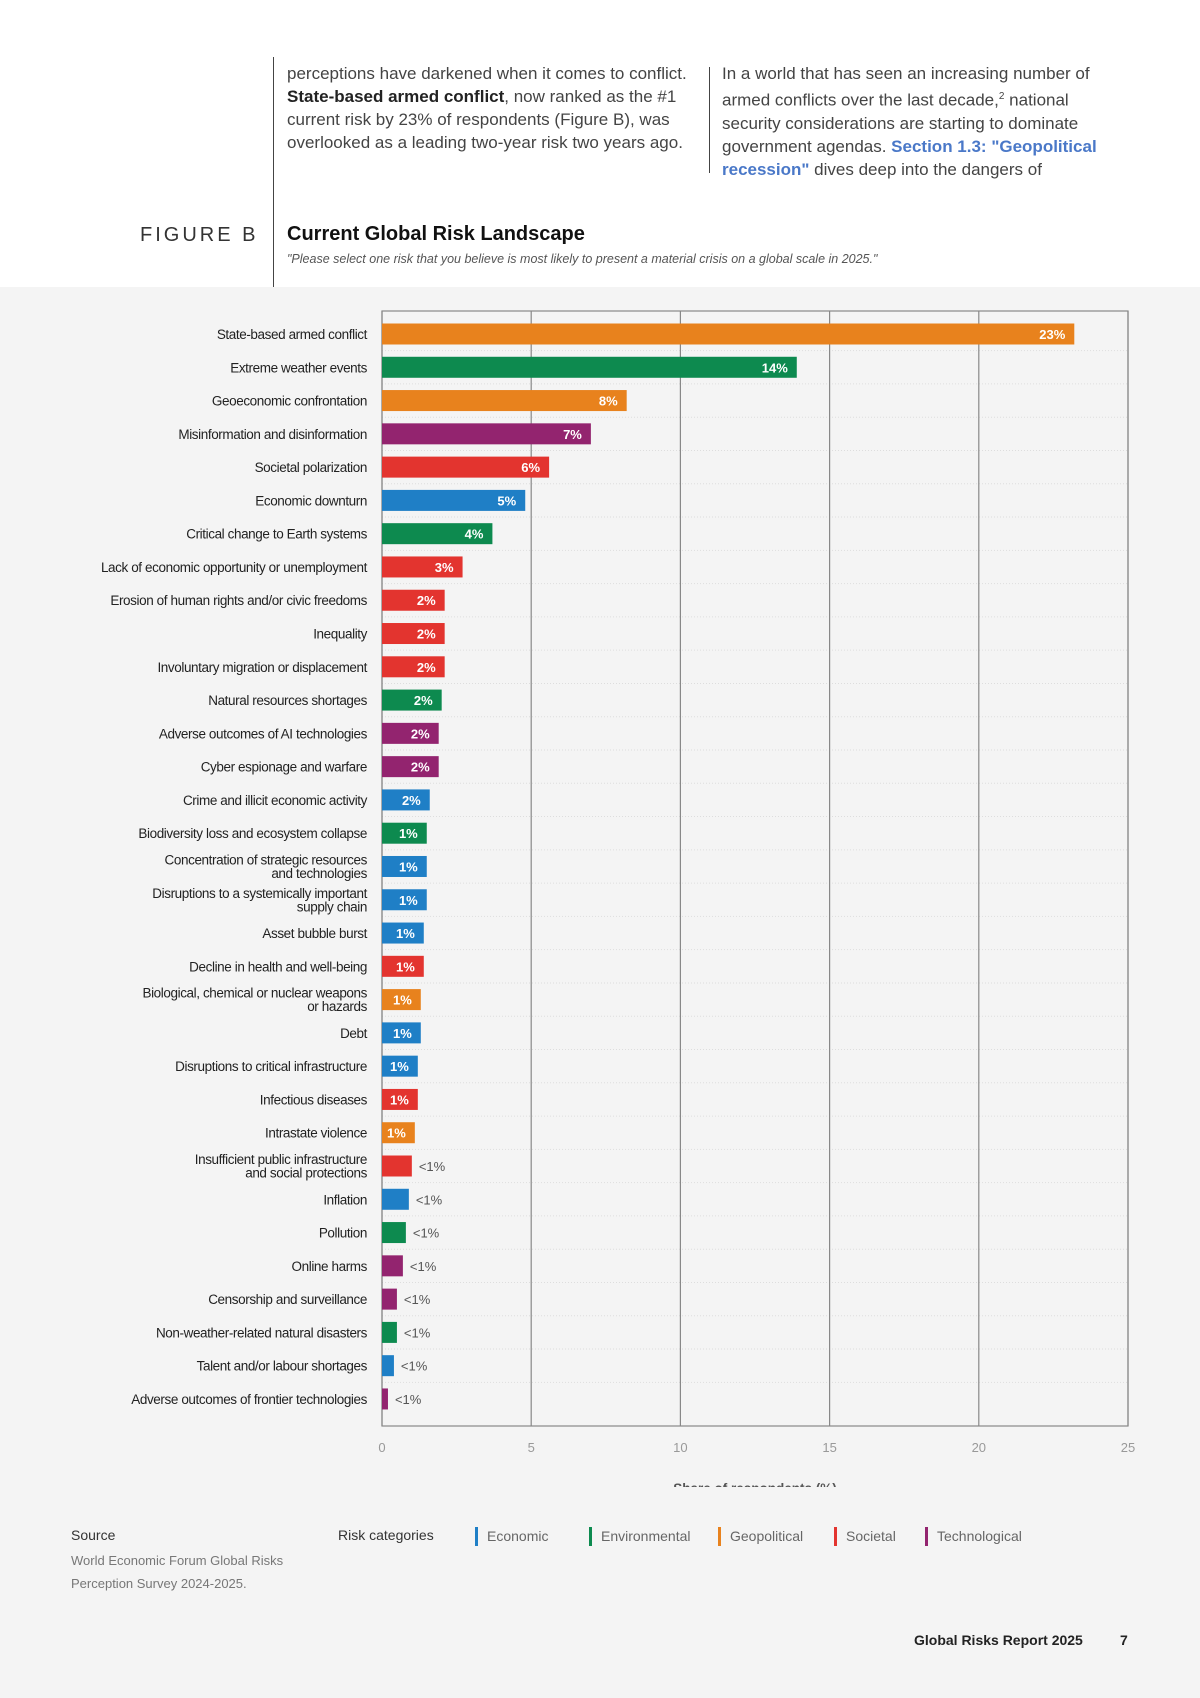 Image resolution: width=1200 pixels, height=1698 pixels. I want to click on x-tick-label: 25, so click(1128, 1447).